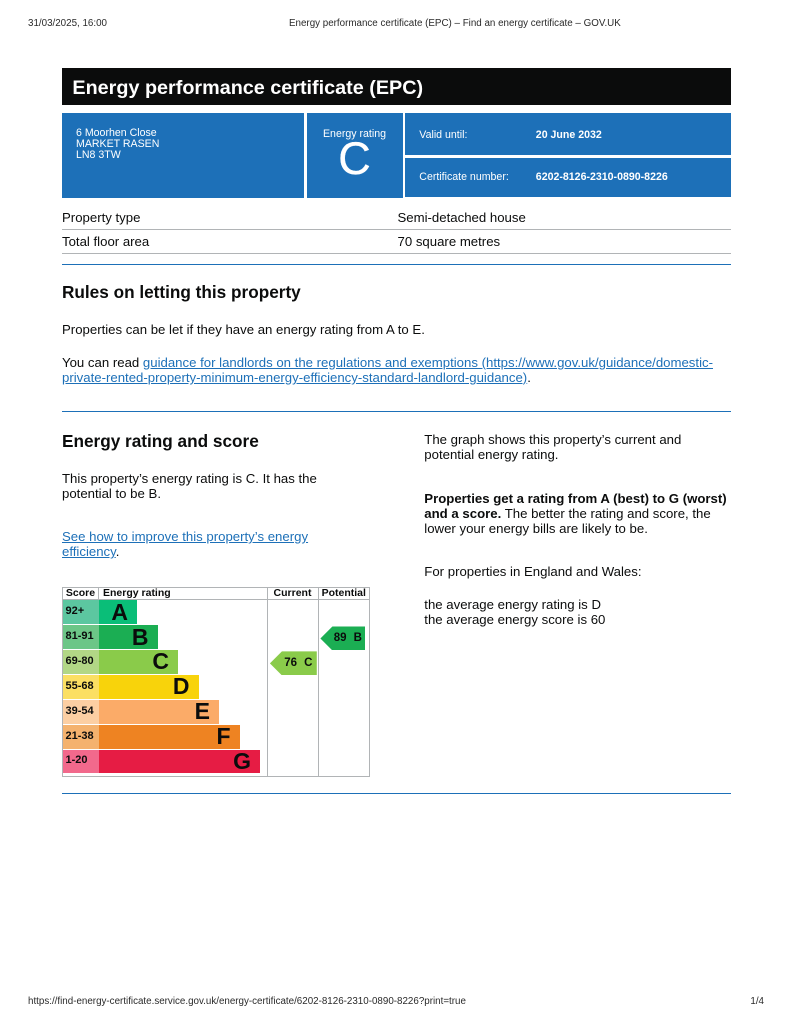 The image size is (793, 1024). What do you see at coordinates (216, 686) in the screenshot?
I see `graph-band-row-d: 55-68 D` at bounding box center [216, 686].